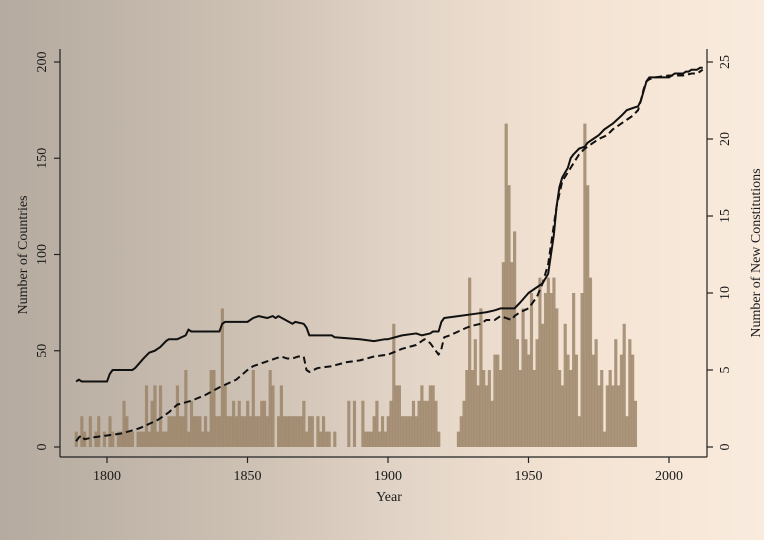 The image size is (764, 540). I want to click on bar-1966, so click(574, 370).